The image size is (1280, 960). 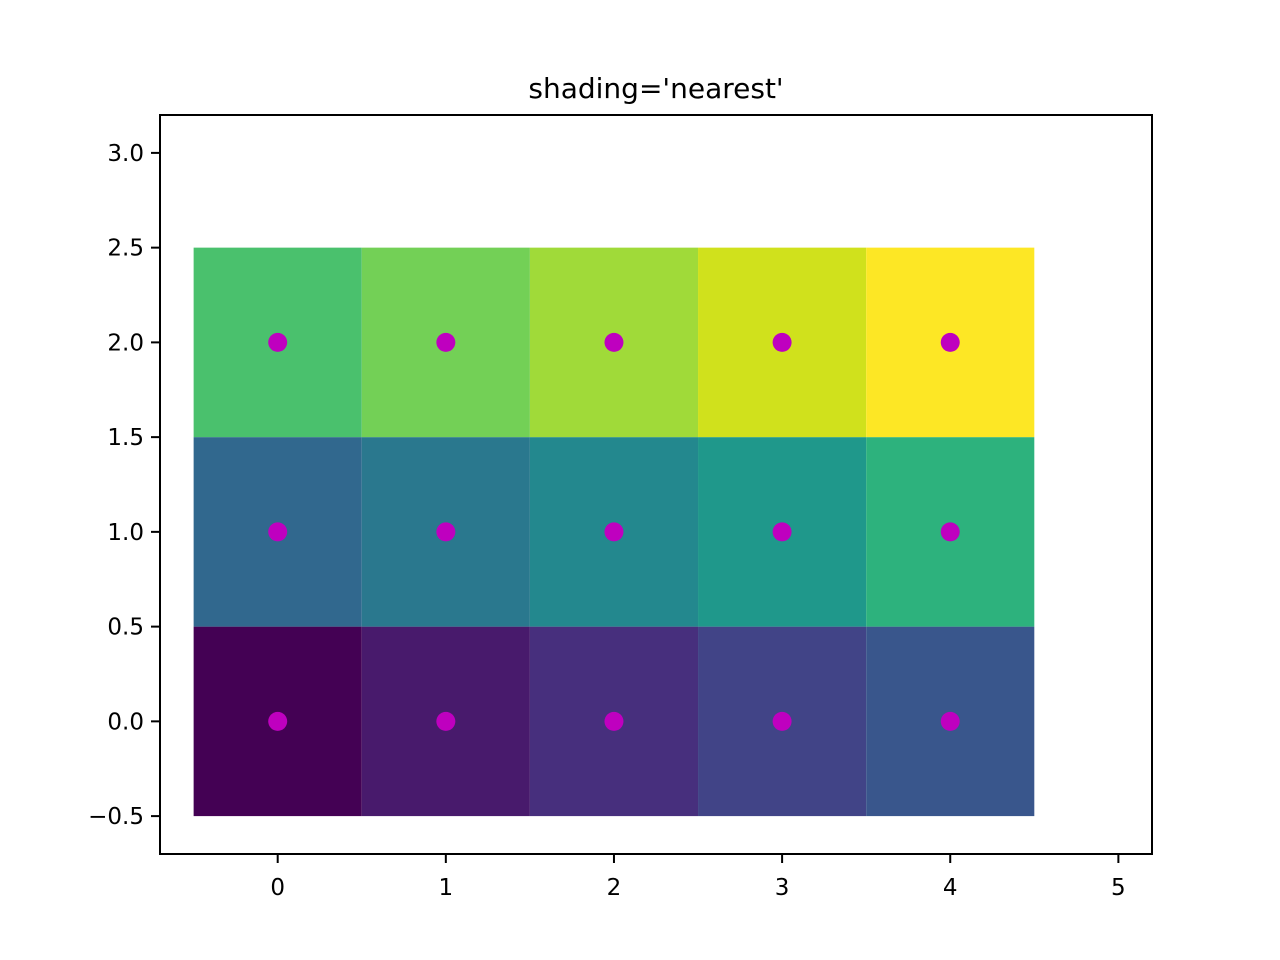 I want to click on y-axis-ticks: −0.5 0.0 0.5 1.0 1.5 2.0 2.5 3.0, so click(x=124, y=485).